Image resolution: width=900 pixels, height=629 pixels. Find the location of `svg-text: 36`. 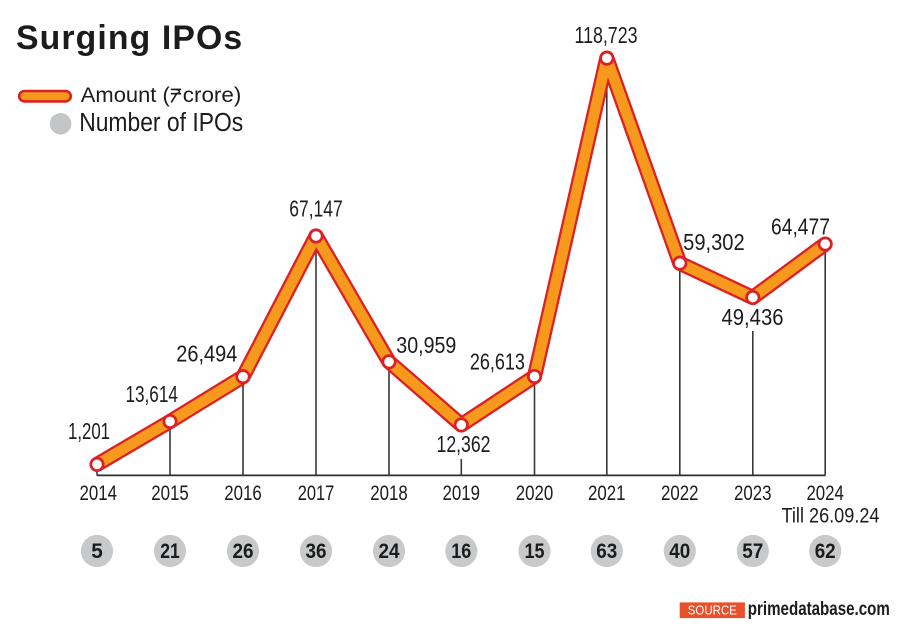

svg-text: 36 is located at coordinates (316, 551).